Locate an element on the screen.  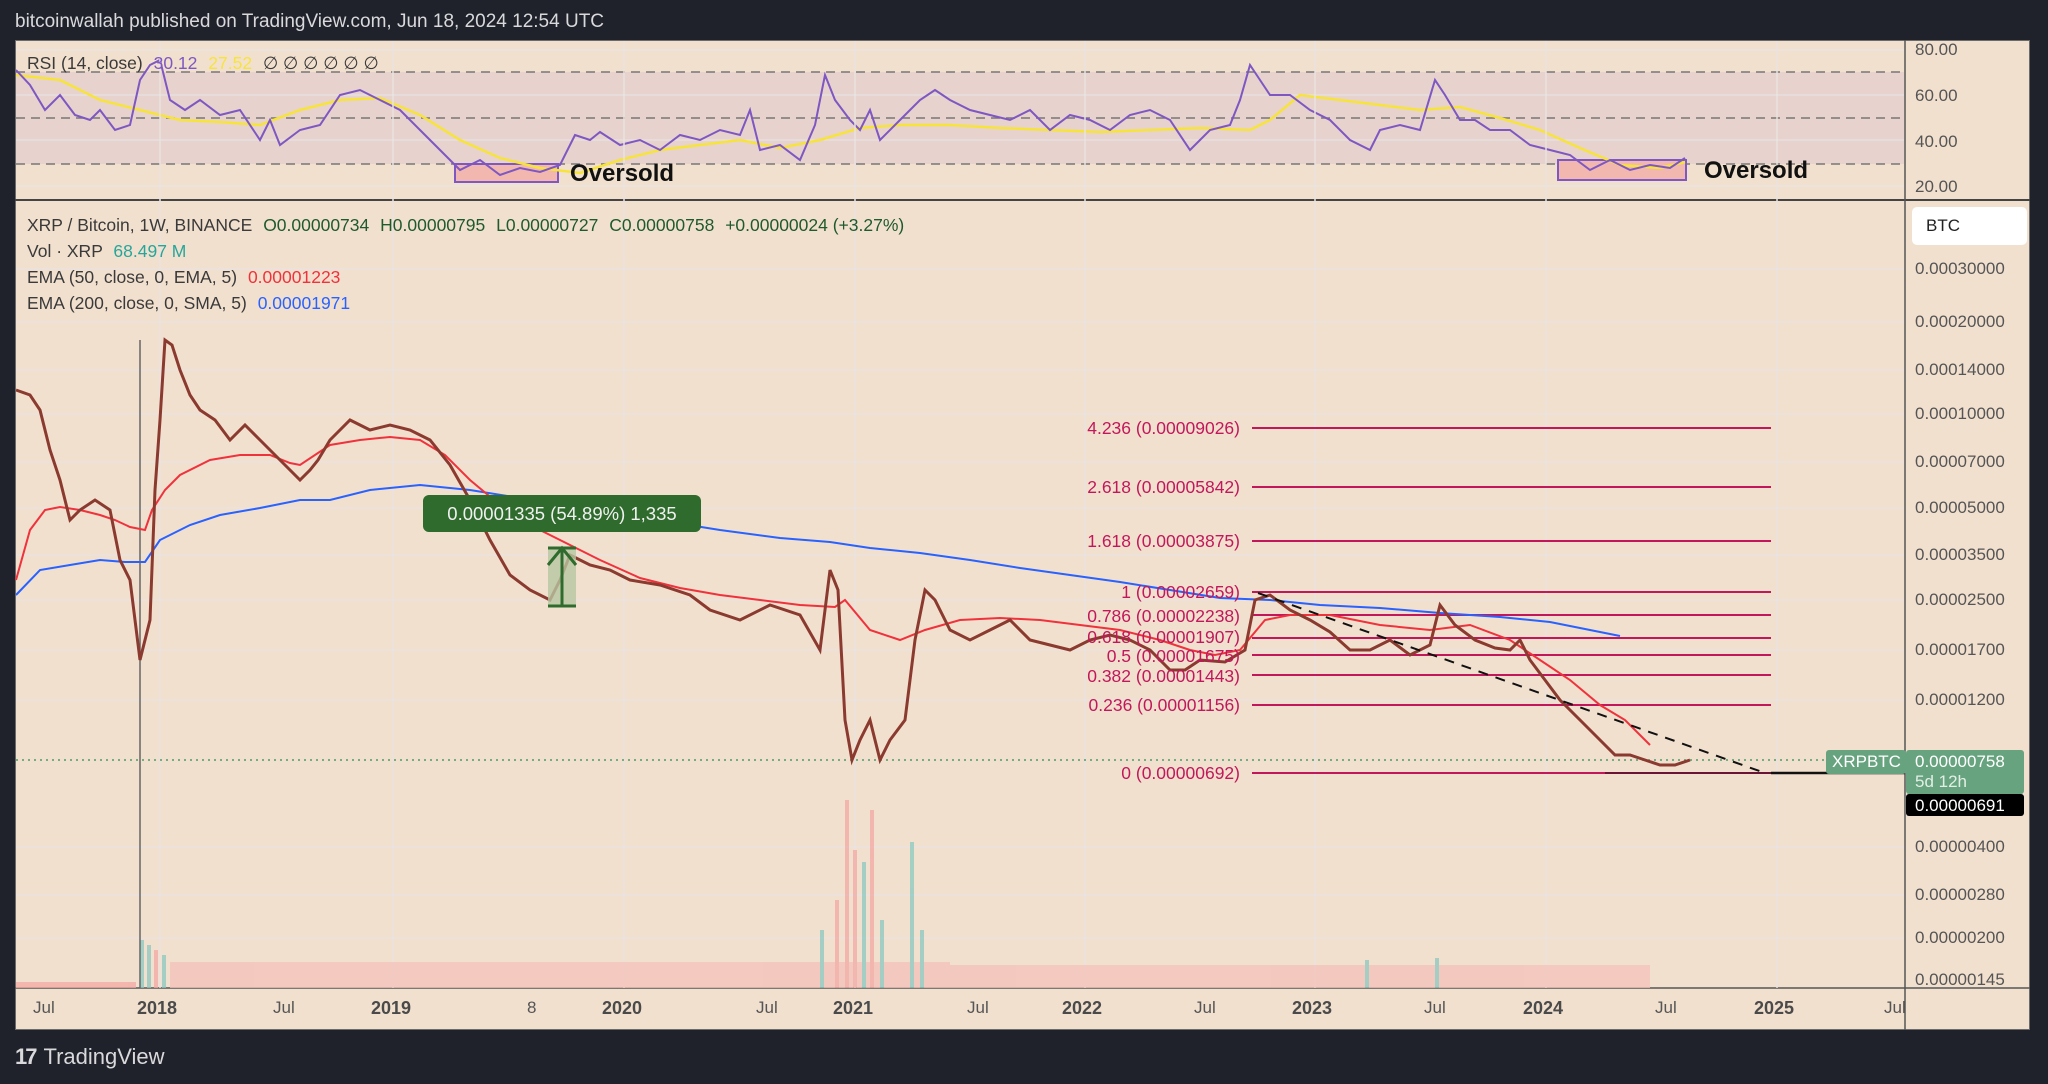
current-price: 0.00000758 is located at coordinates (1960, 761).